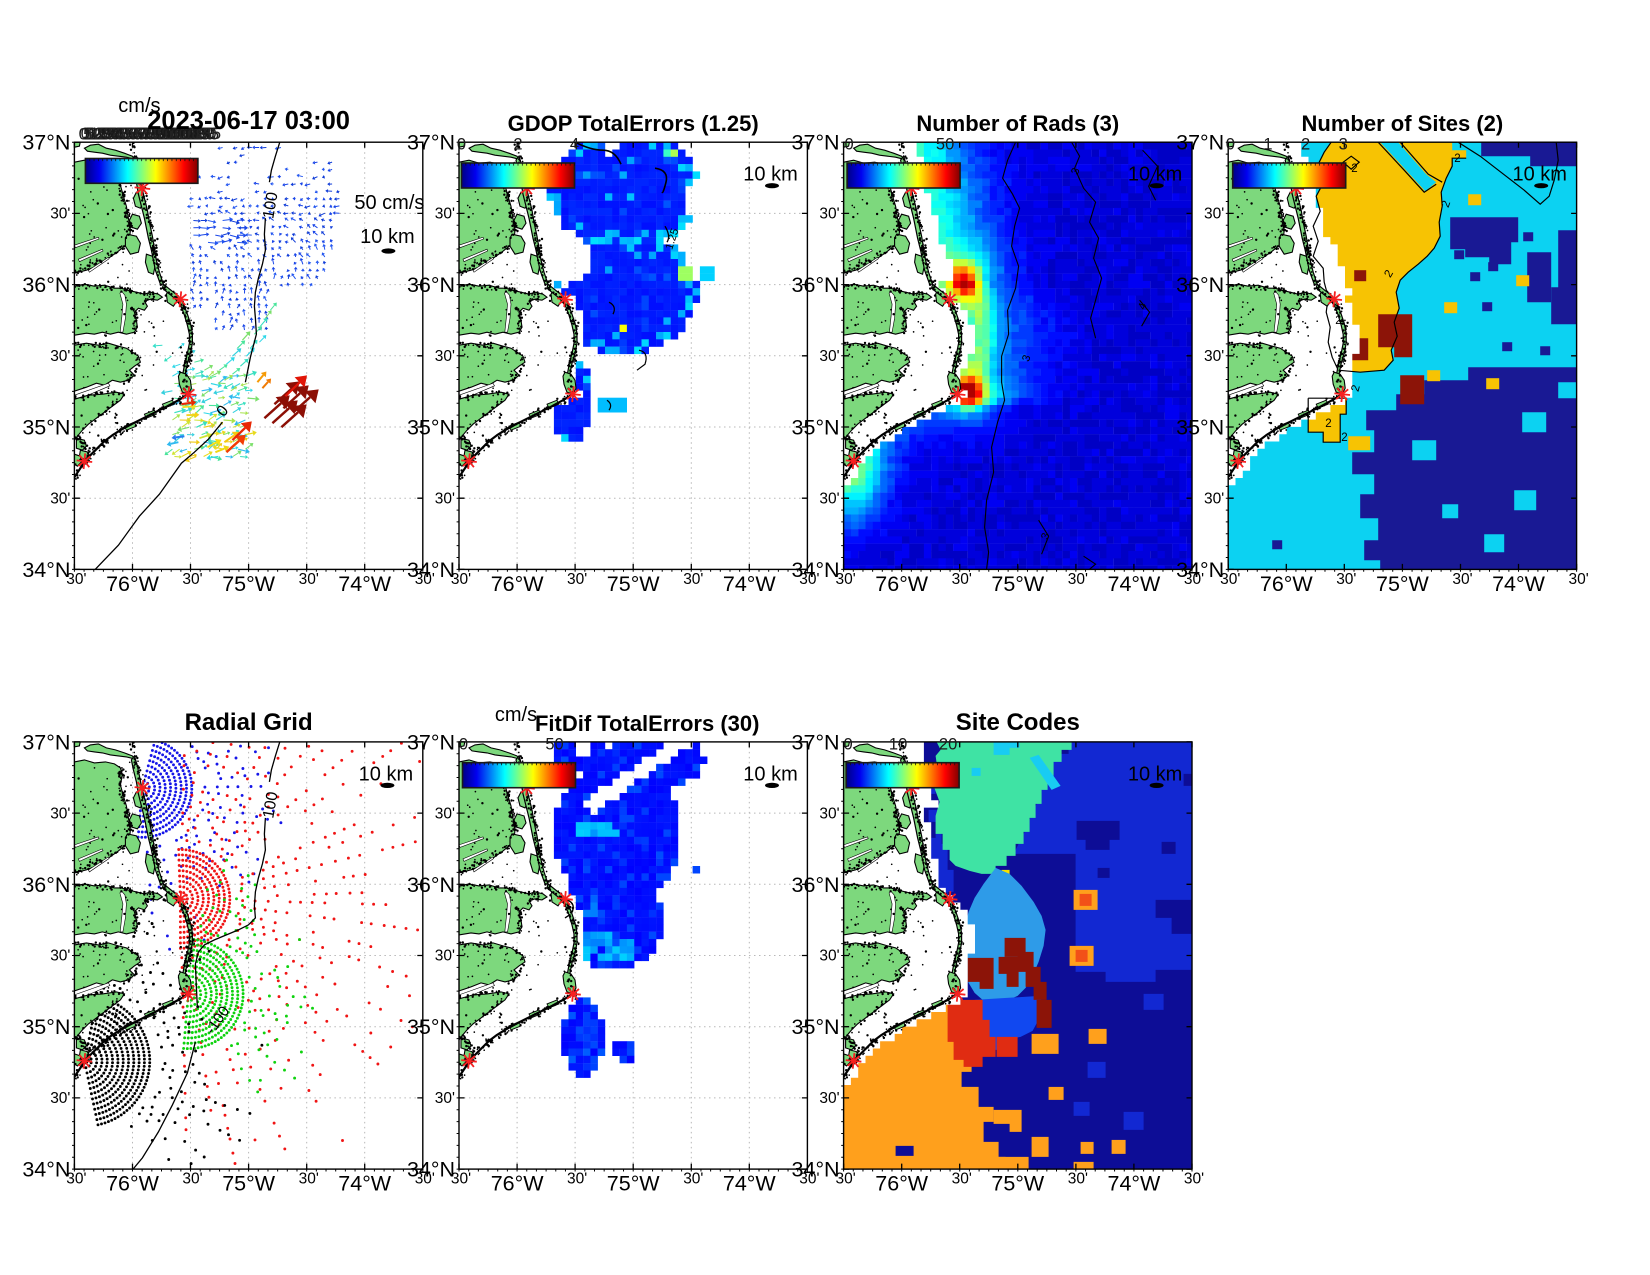  I want to click on svg-text: 125, so click(196, 134).